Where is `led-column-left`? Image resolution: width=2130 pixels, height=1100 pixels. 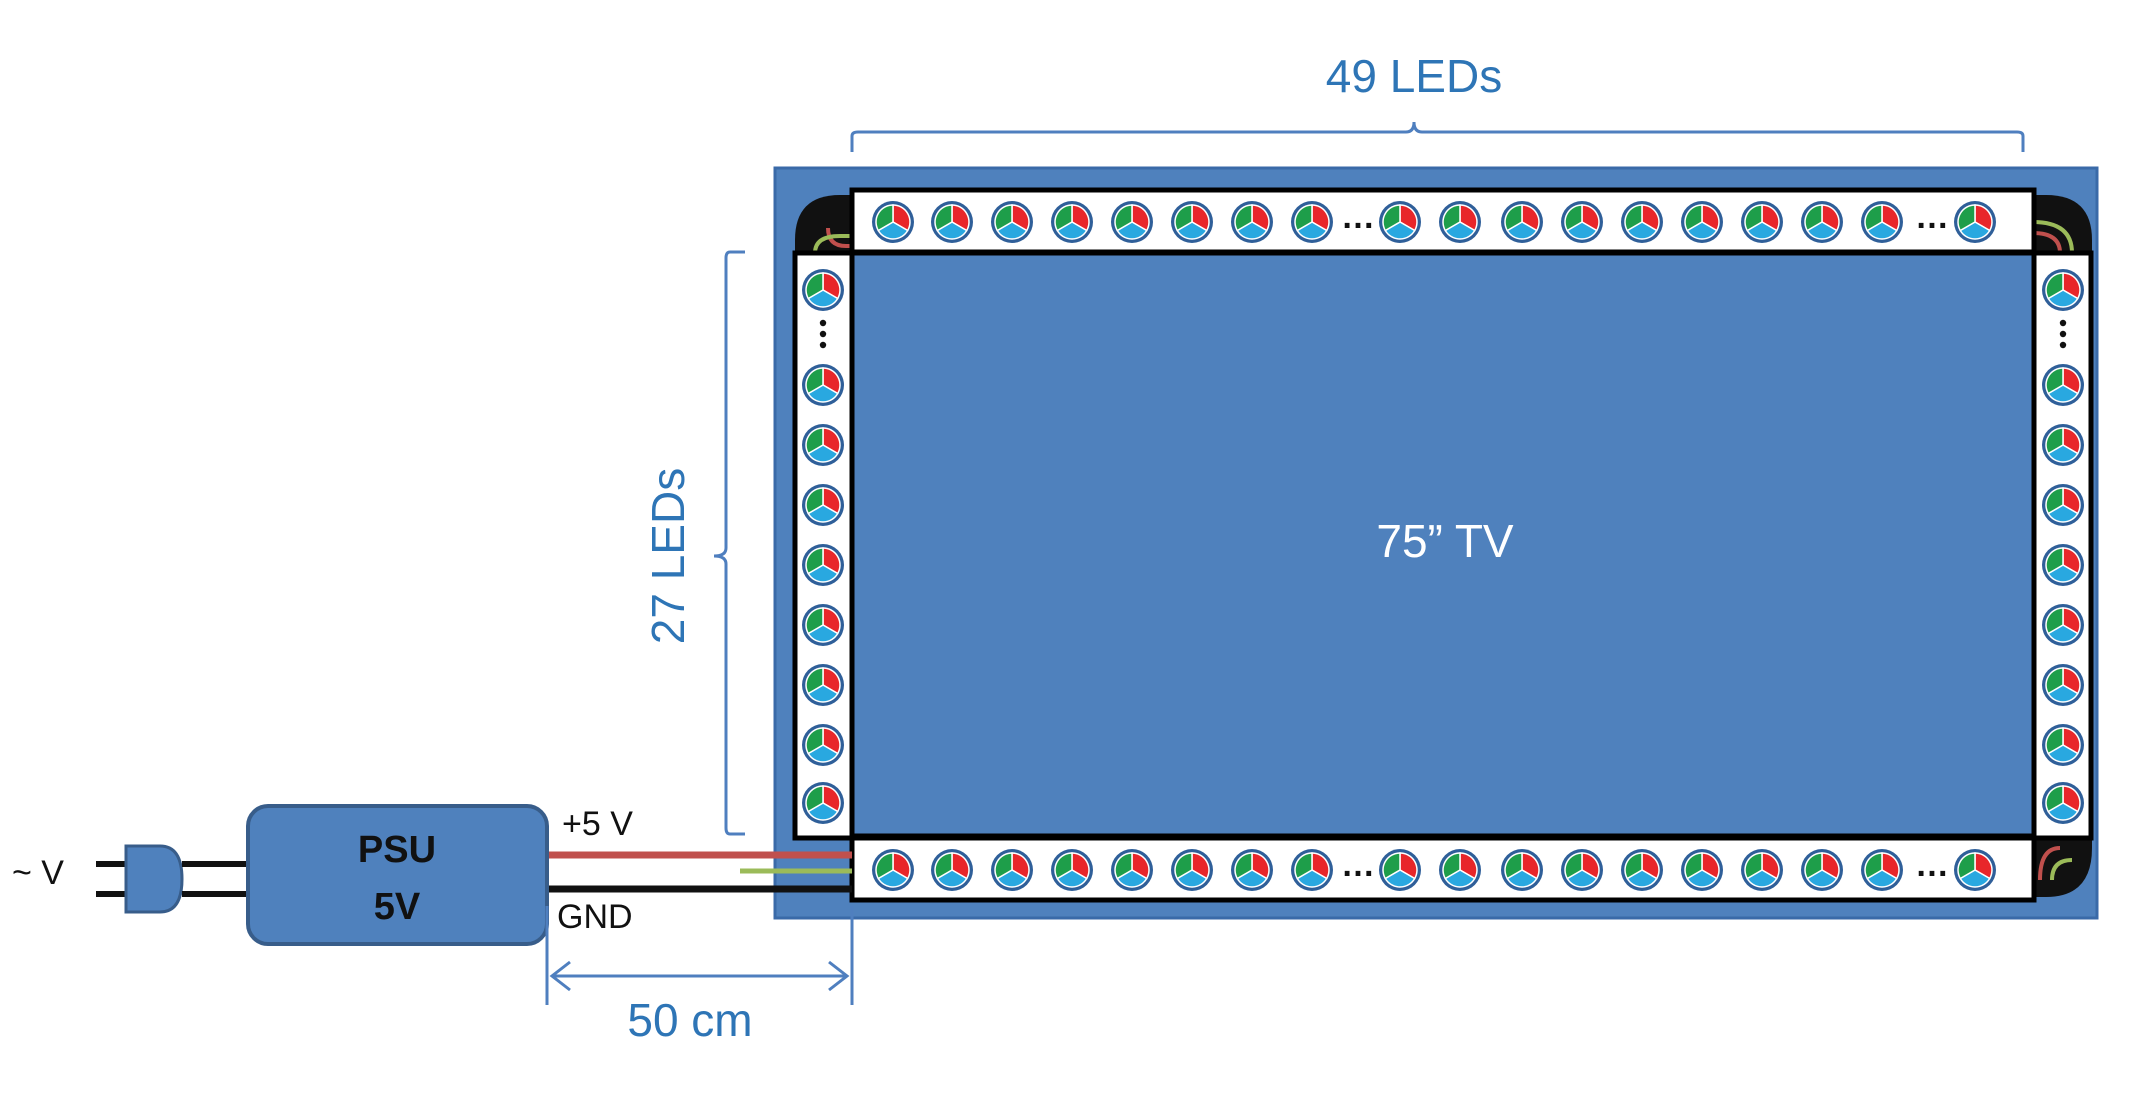
led-column-left is located at coordinates (823, 546).